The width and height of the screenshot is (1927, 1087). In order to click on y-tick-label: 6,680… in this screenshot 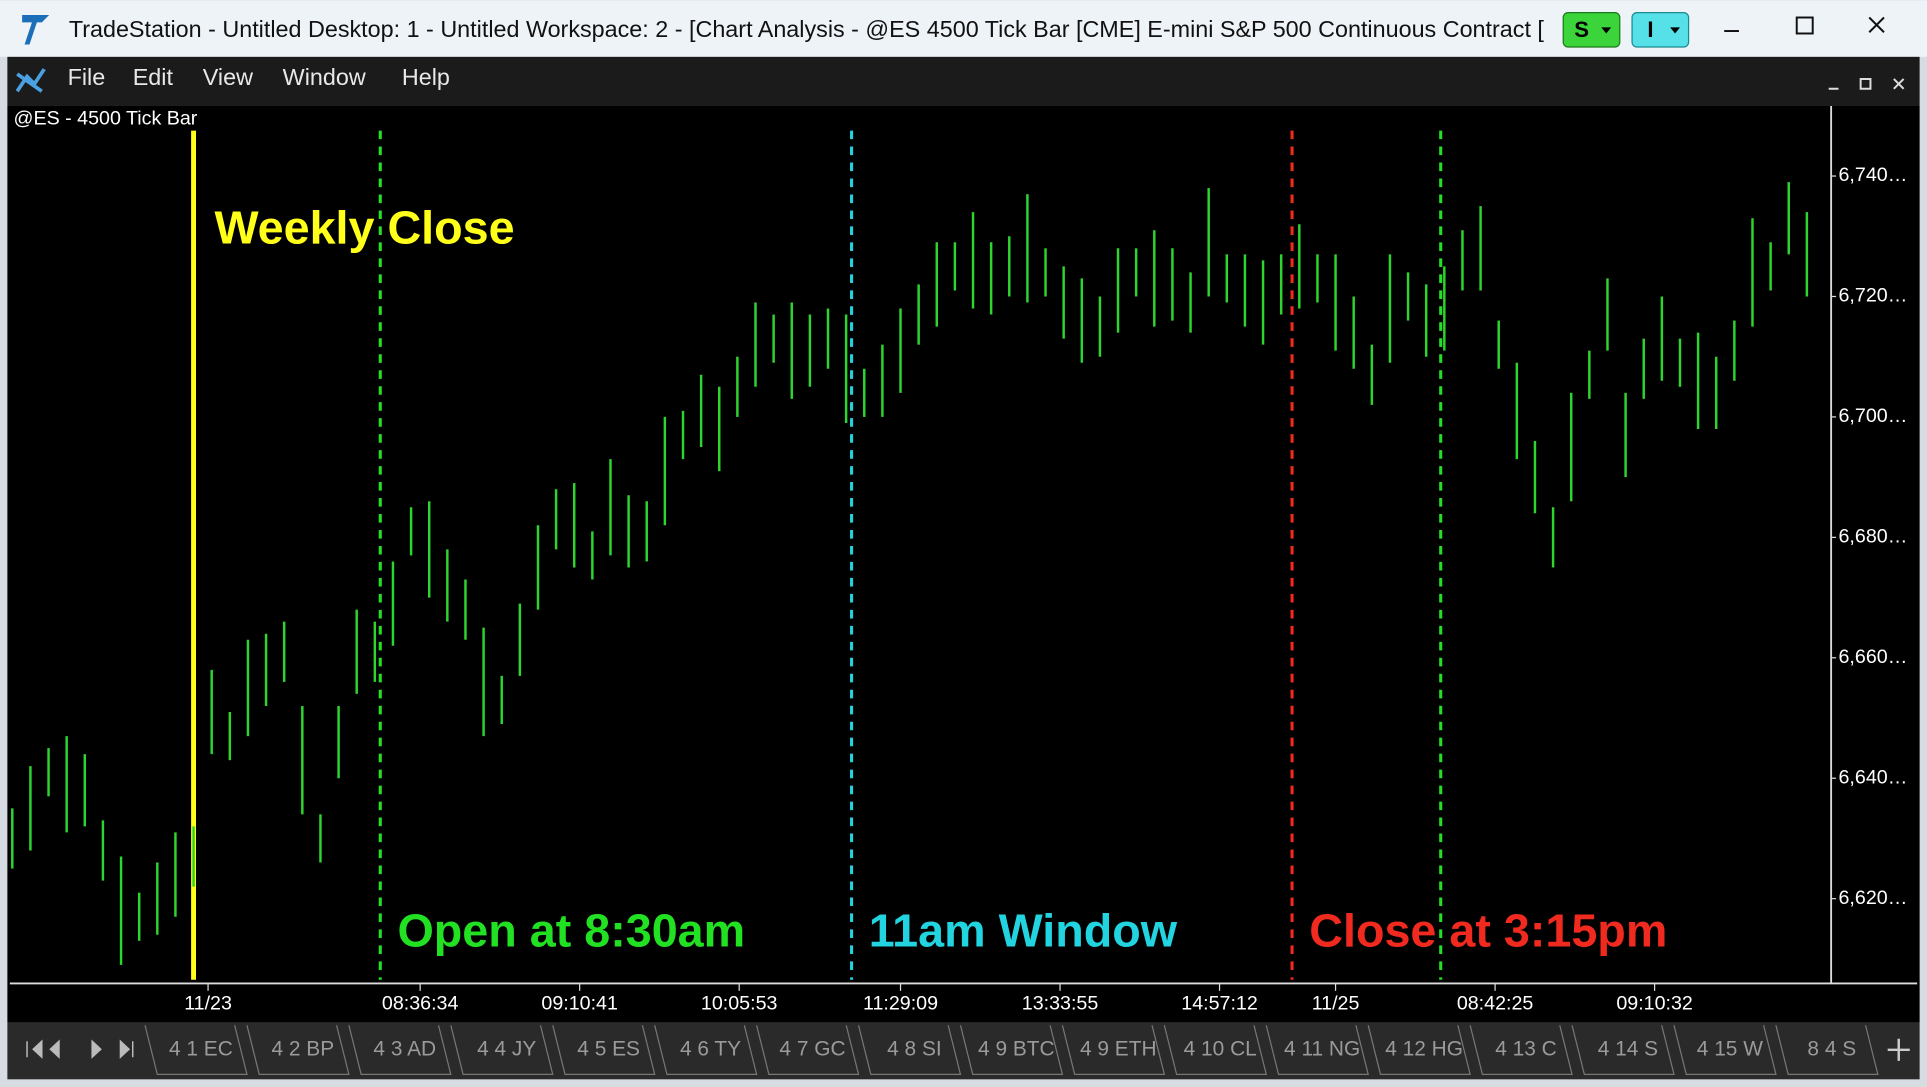, I will do `click(1873, 537)`.